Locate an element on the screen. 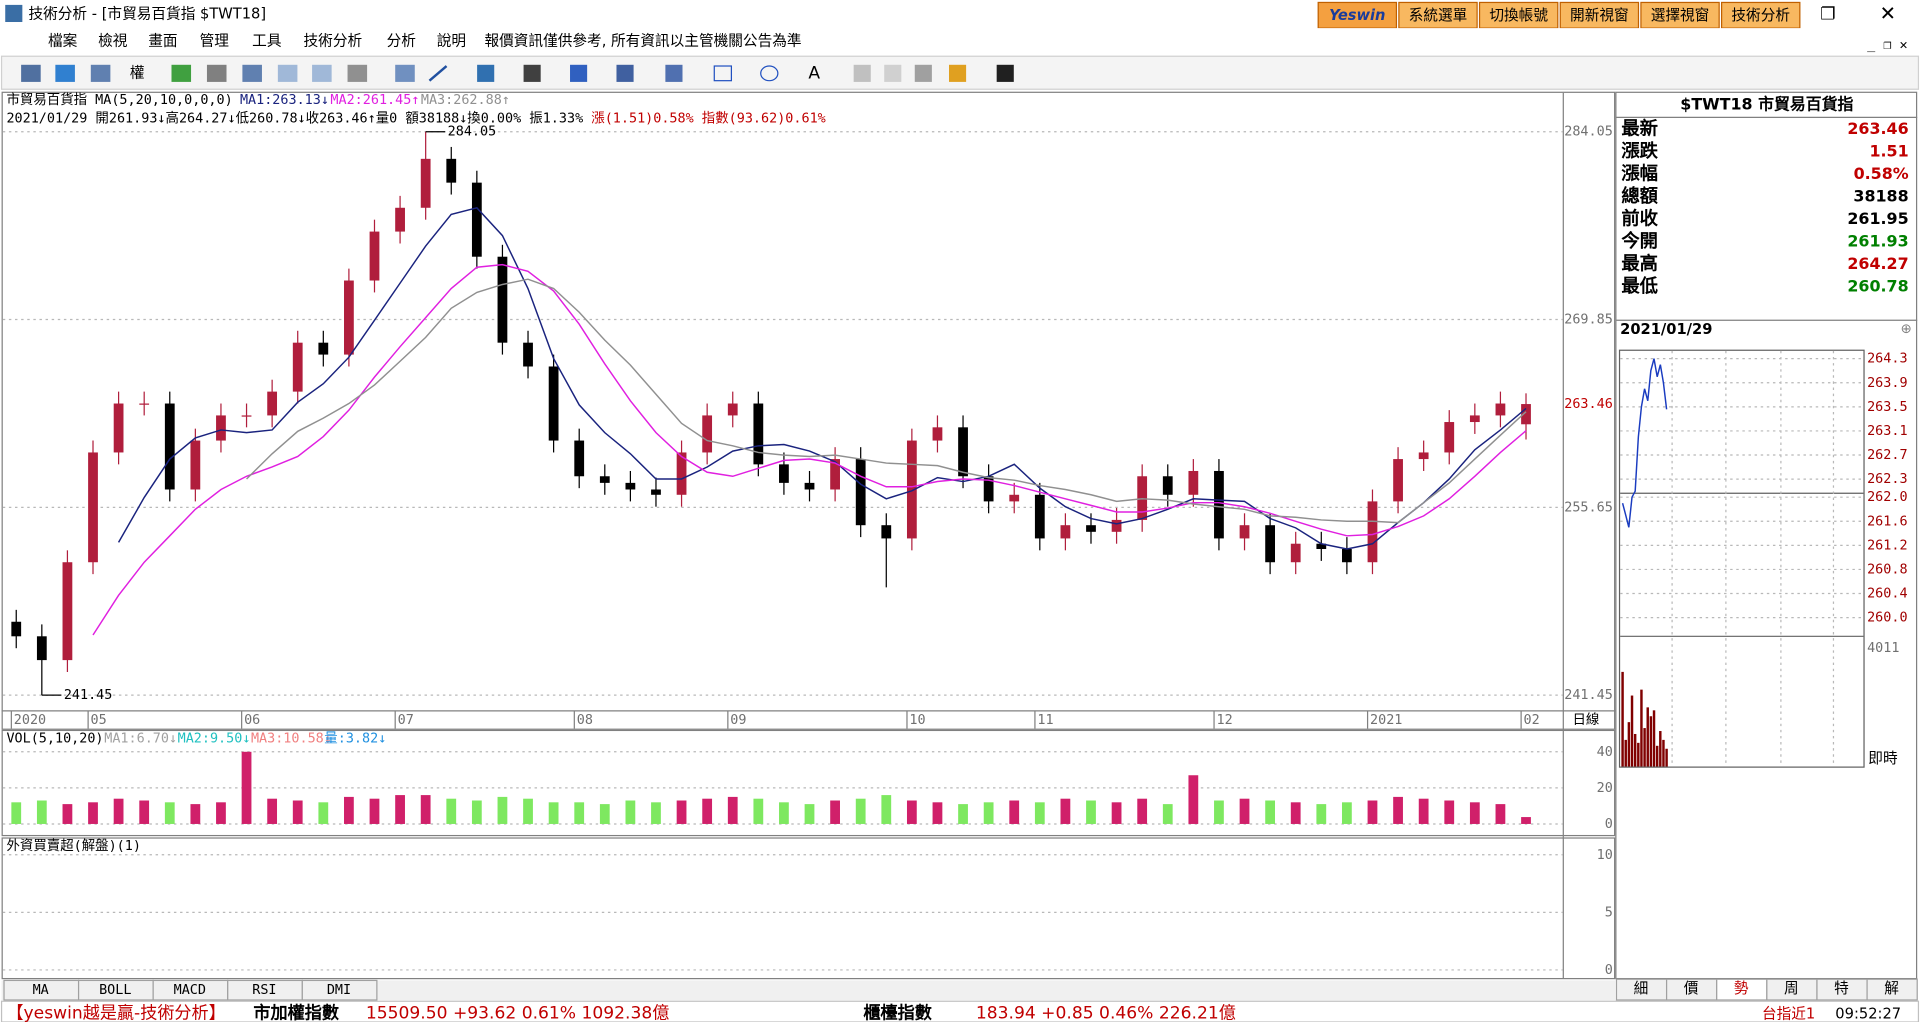 The image size is (1920, 1022). panel-tab-label: 解 is located at coordinates (1891, 988).